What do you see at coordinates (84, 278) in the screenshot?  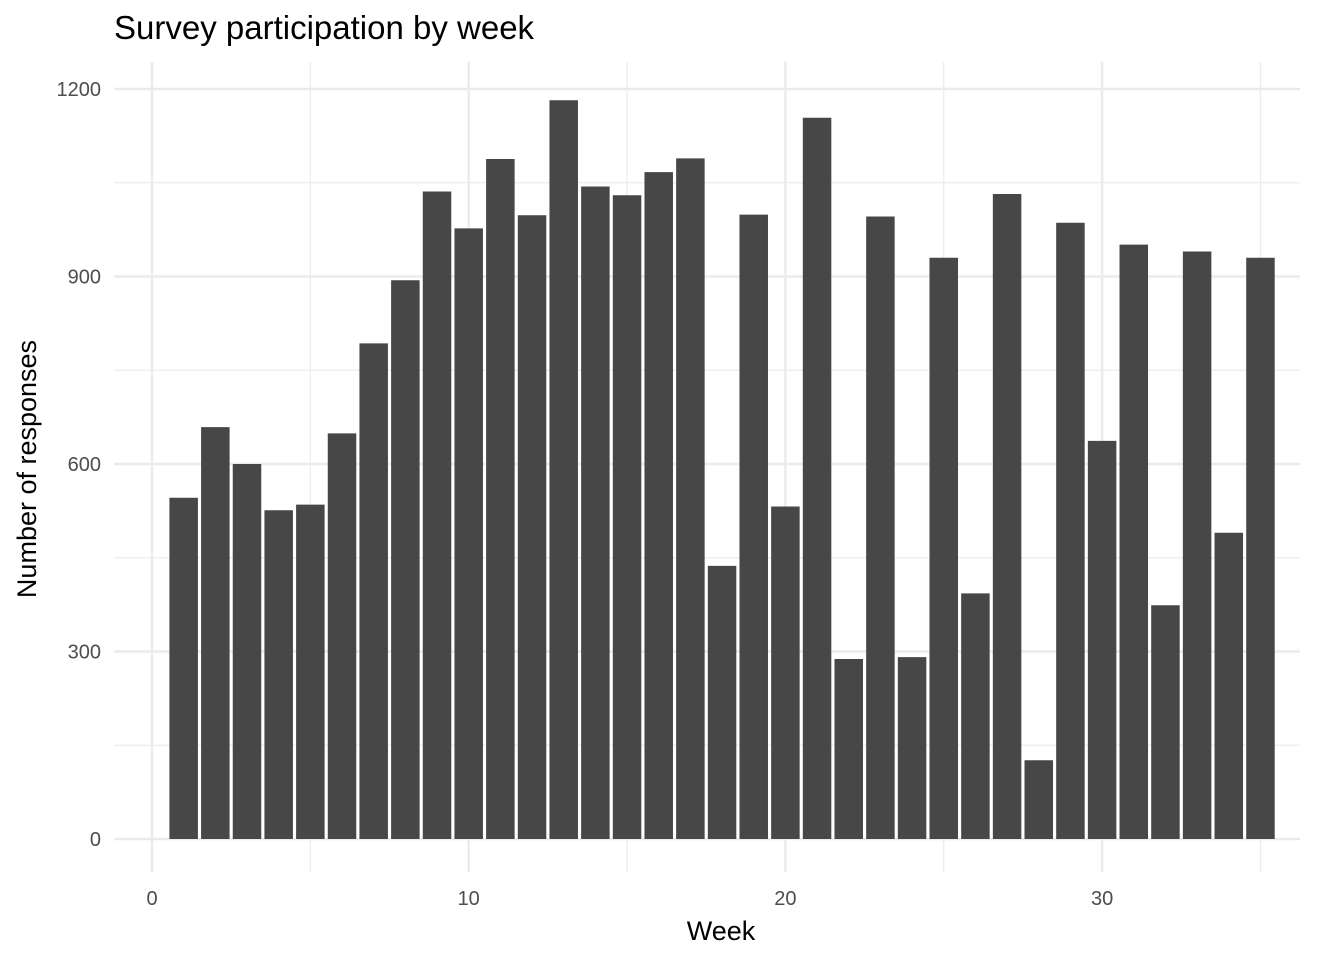 I see `y-tick-label: 900` at bounding box center [84, 278].